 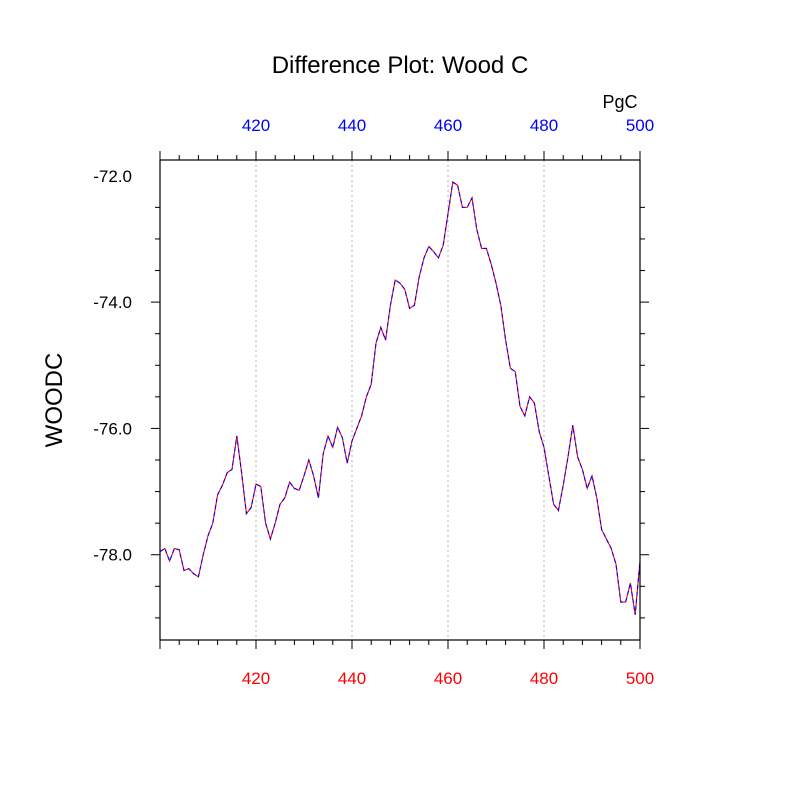 What do you see at coordinates (448, 125) in the screenshot?
I see `x-tick-label-top: 460` at bounding box center [448, 125].